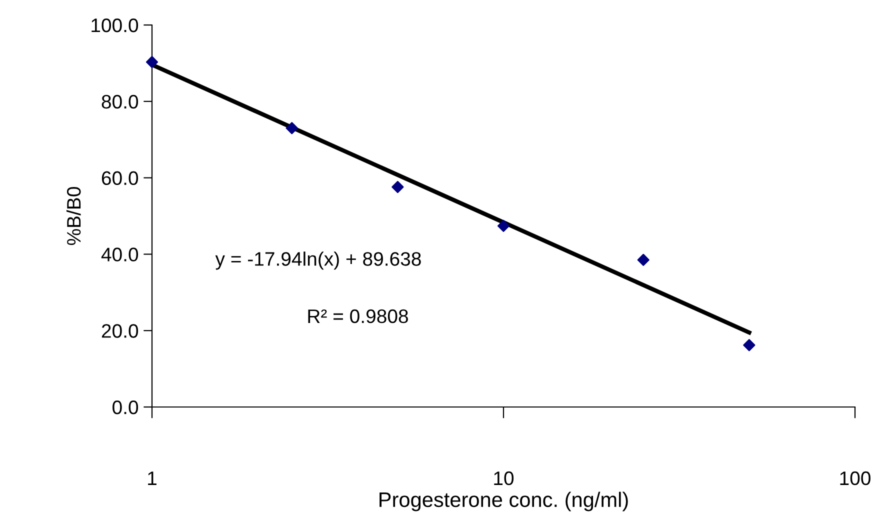  Describe the element at coordinates (115, 25) in the screenshot. I see `y-tick-label: 100.0` at that location.